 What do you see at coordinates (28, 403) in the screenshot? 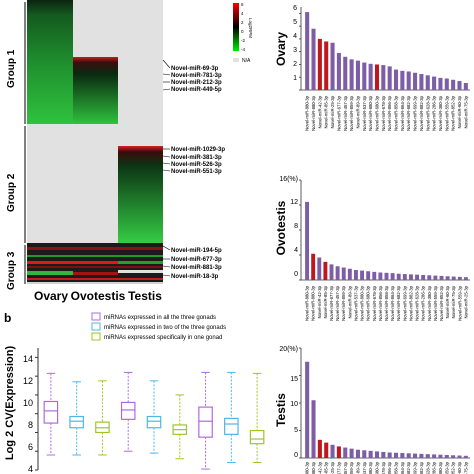
I see `box-y-tick: 10` at bounding box center [28, 403].